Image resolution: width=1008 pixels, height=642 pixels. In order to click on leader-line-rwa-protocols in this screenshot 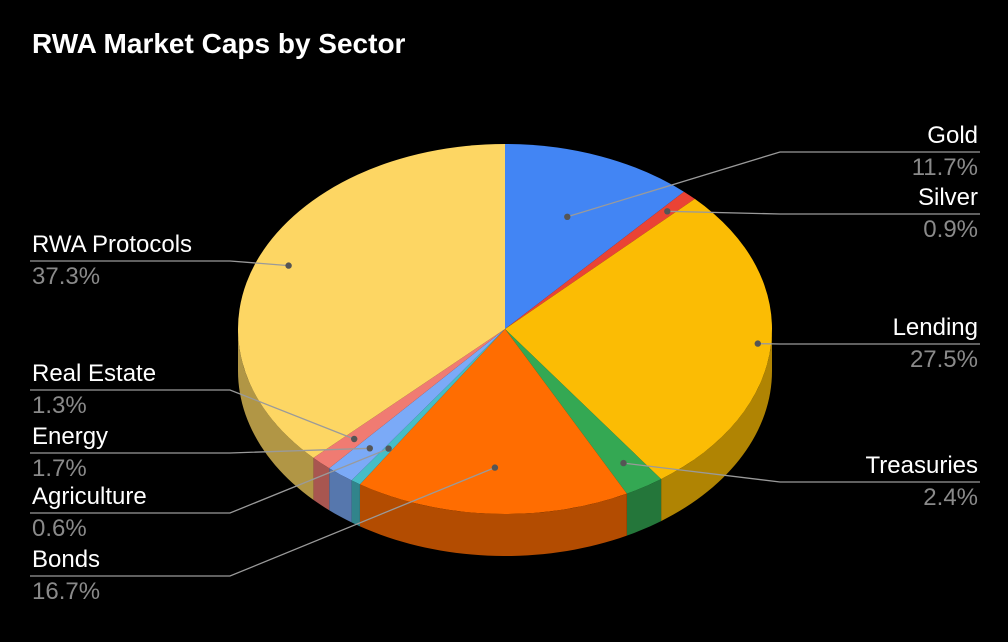, I will do `click(159, 263)`.